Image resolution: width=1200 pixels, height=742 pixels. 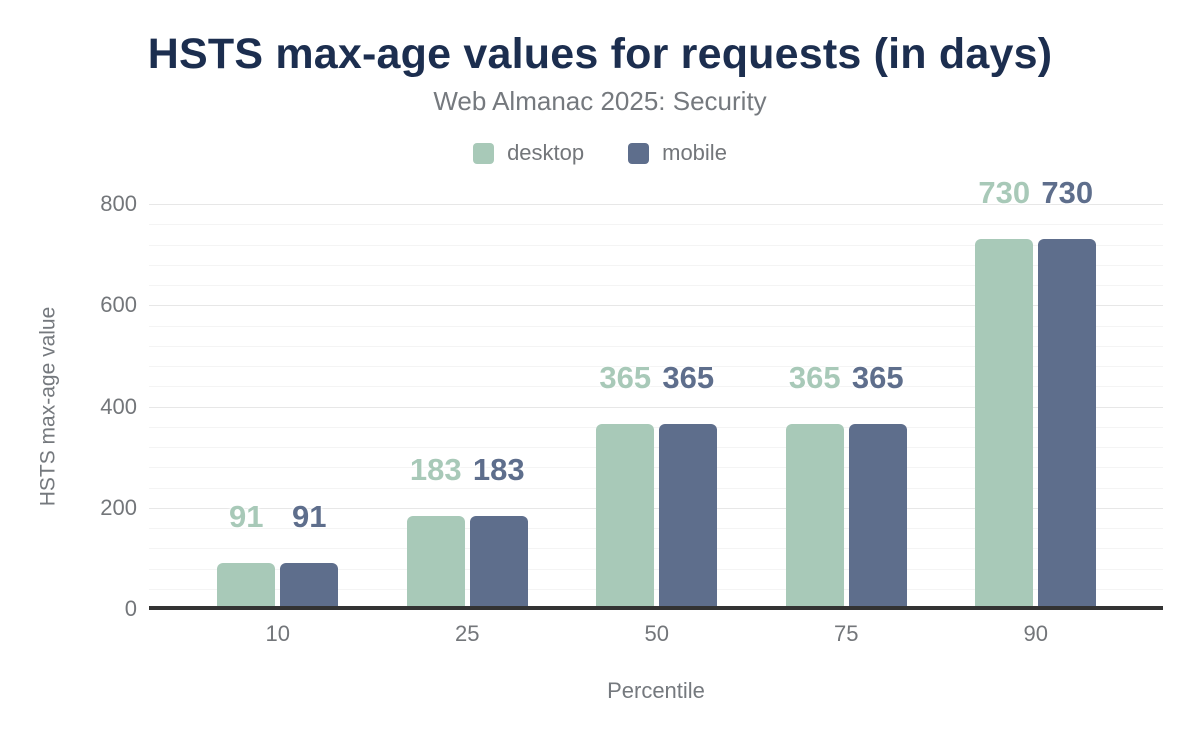 I want to click on y-axis-tick-label: 200, so click(x=118, y=507).